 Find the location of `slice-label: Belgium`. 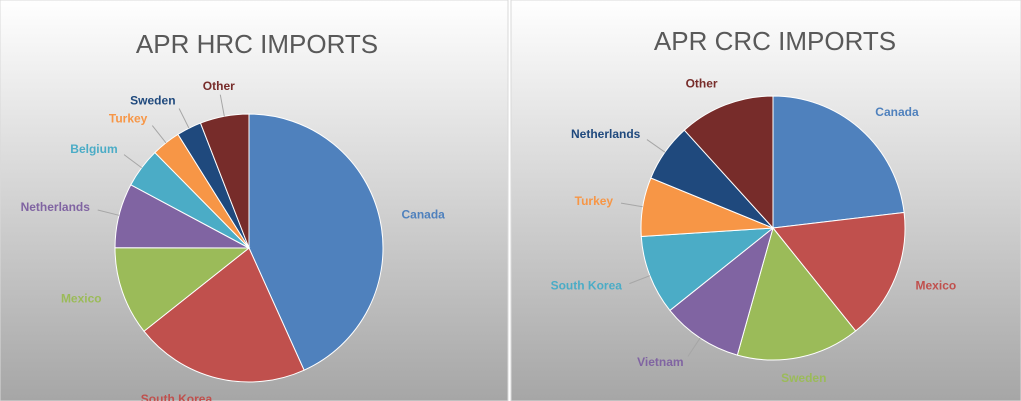

slice-label: Belgium is located at coordinates (93, 149).